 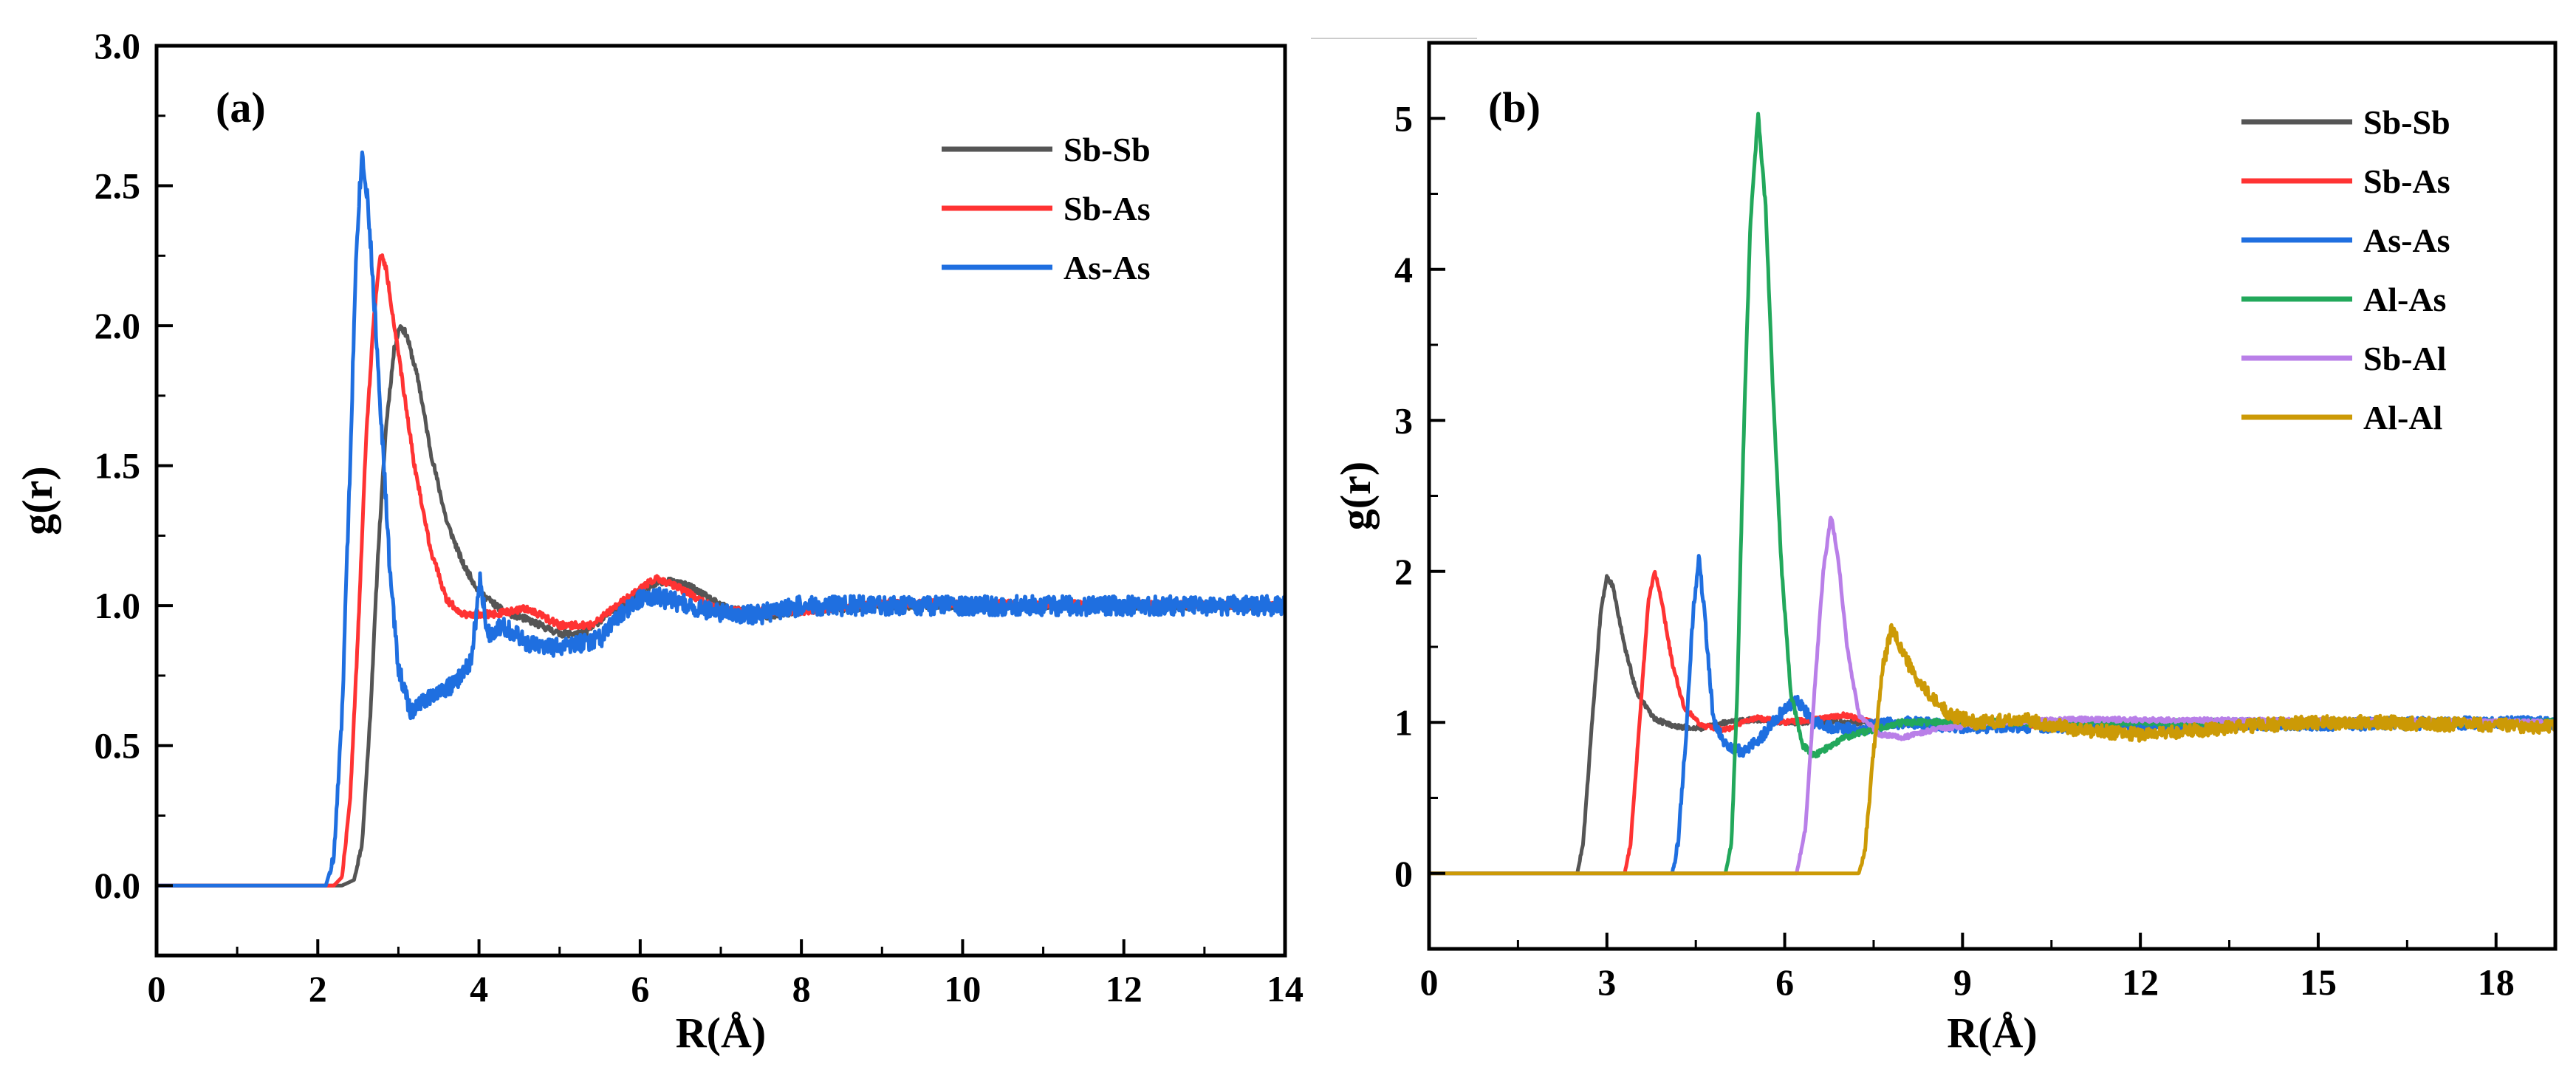 What do you see at coordinates (118, 605) in the screenshot?
I see `y-tick-label: 1.0` at bounding box center [118, 605].